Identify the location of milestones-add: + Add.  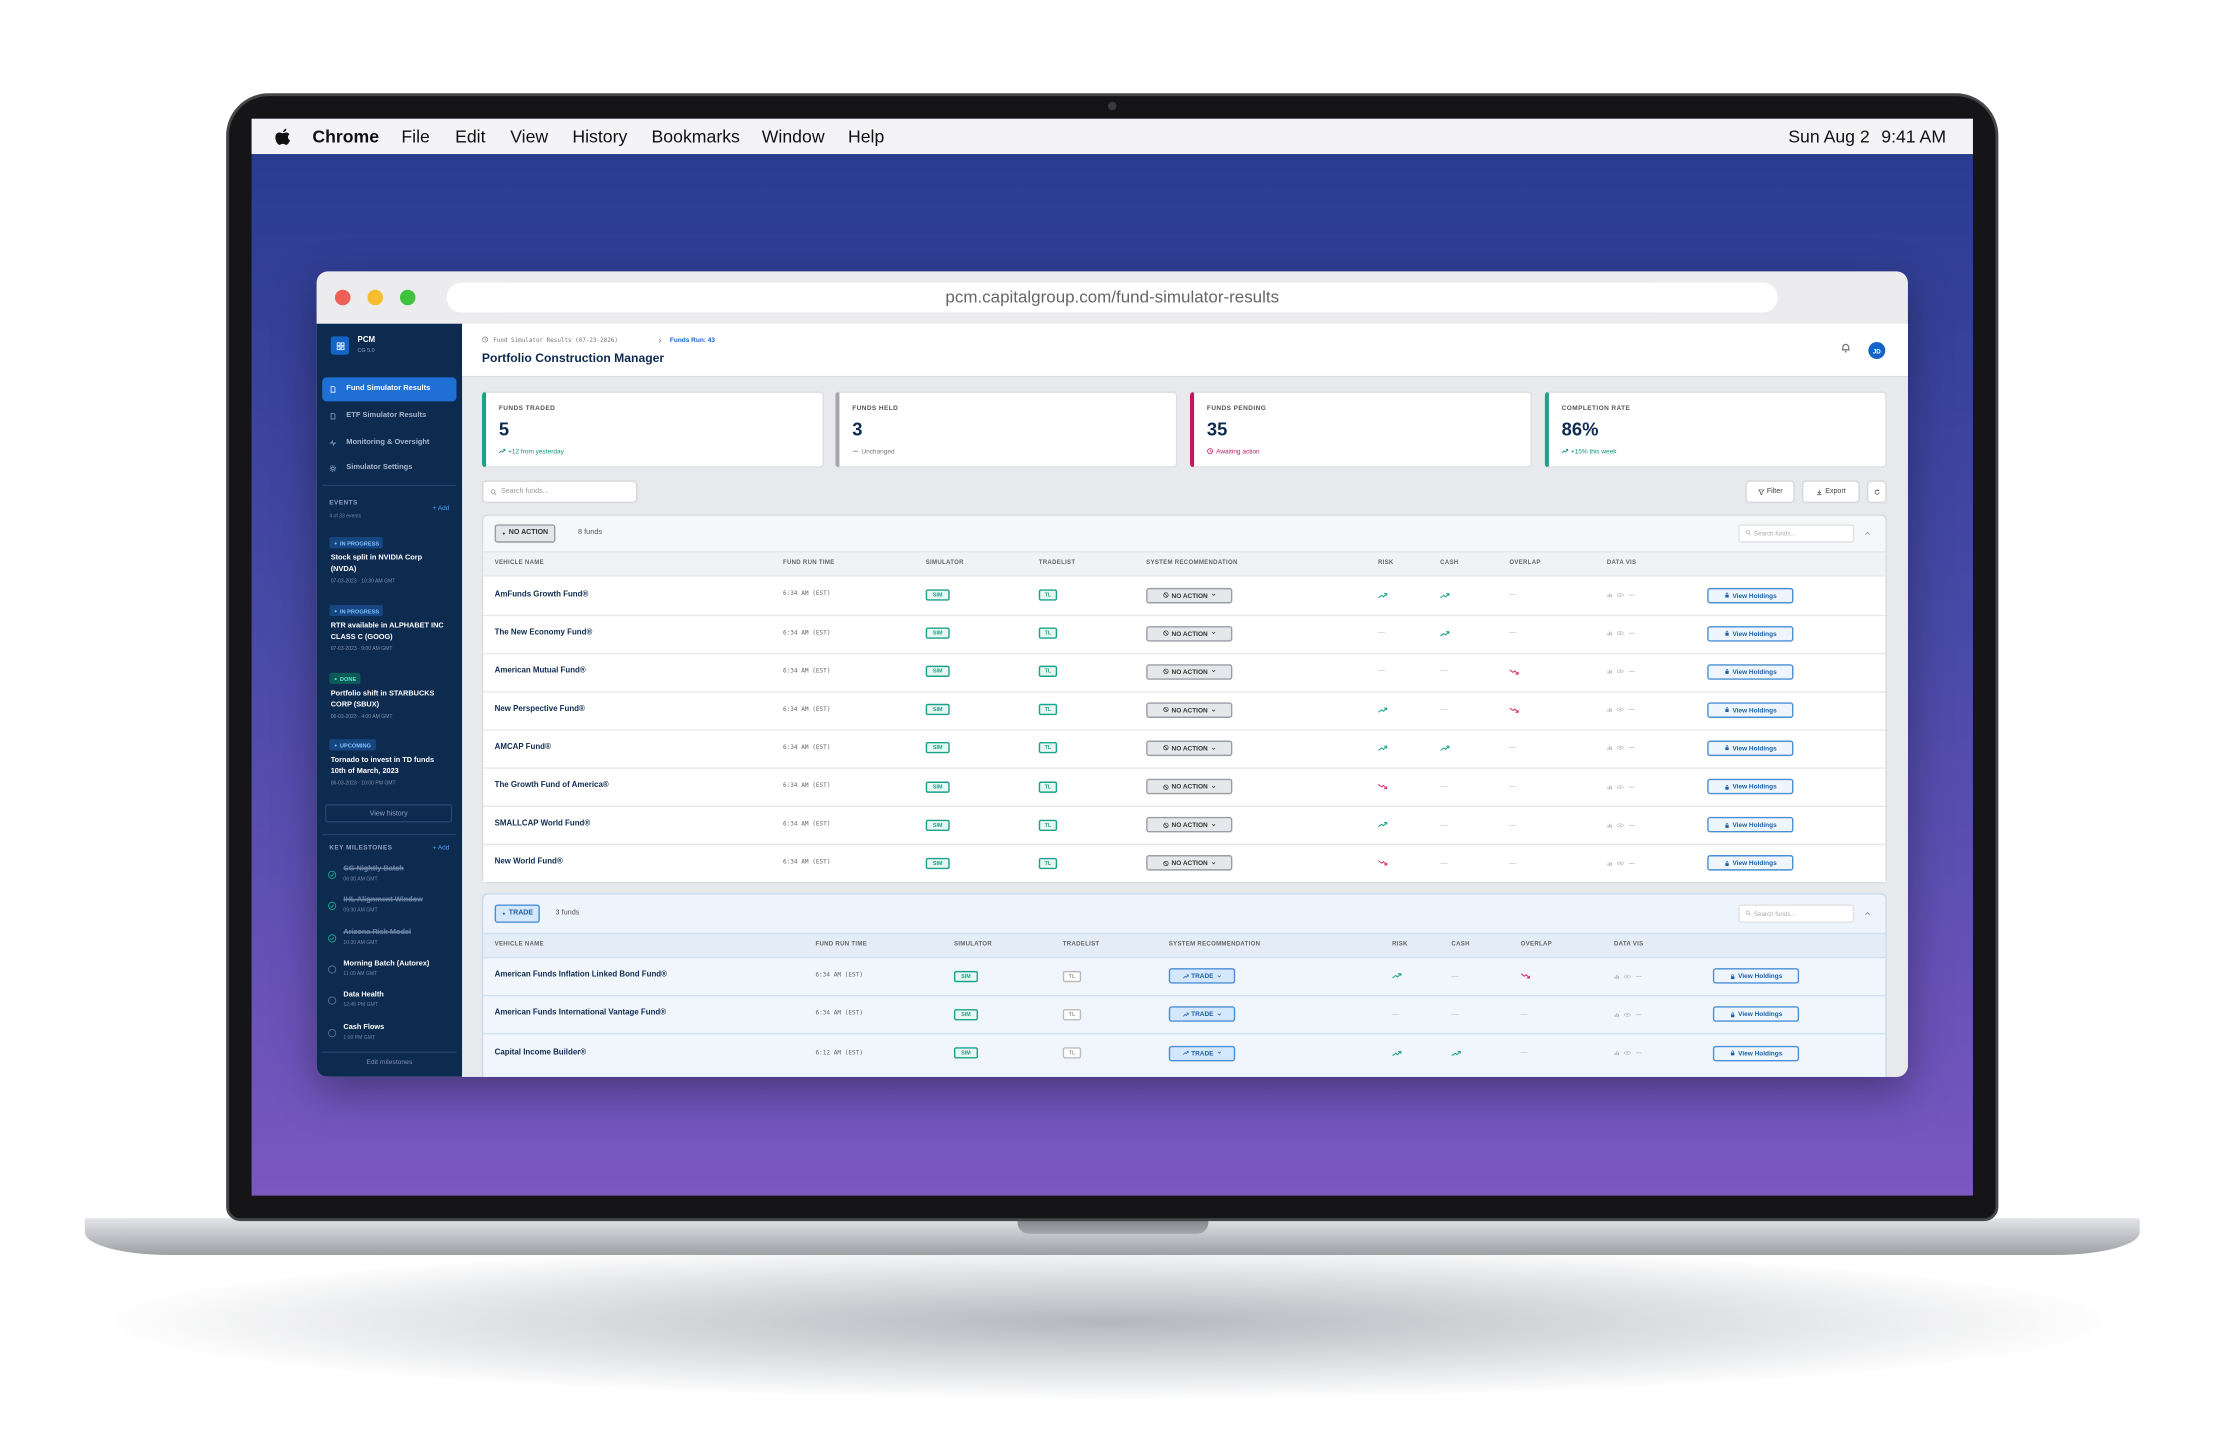
(441, 848).